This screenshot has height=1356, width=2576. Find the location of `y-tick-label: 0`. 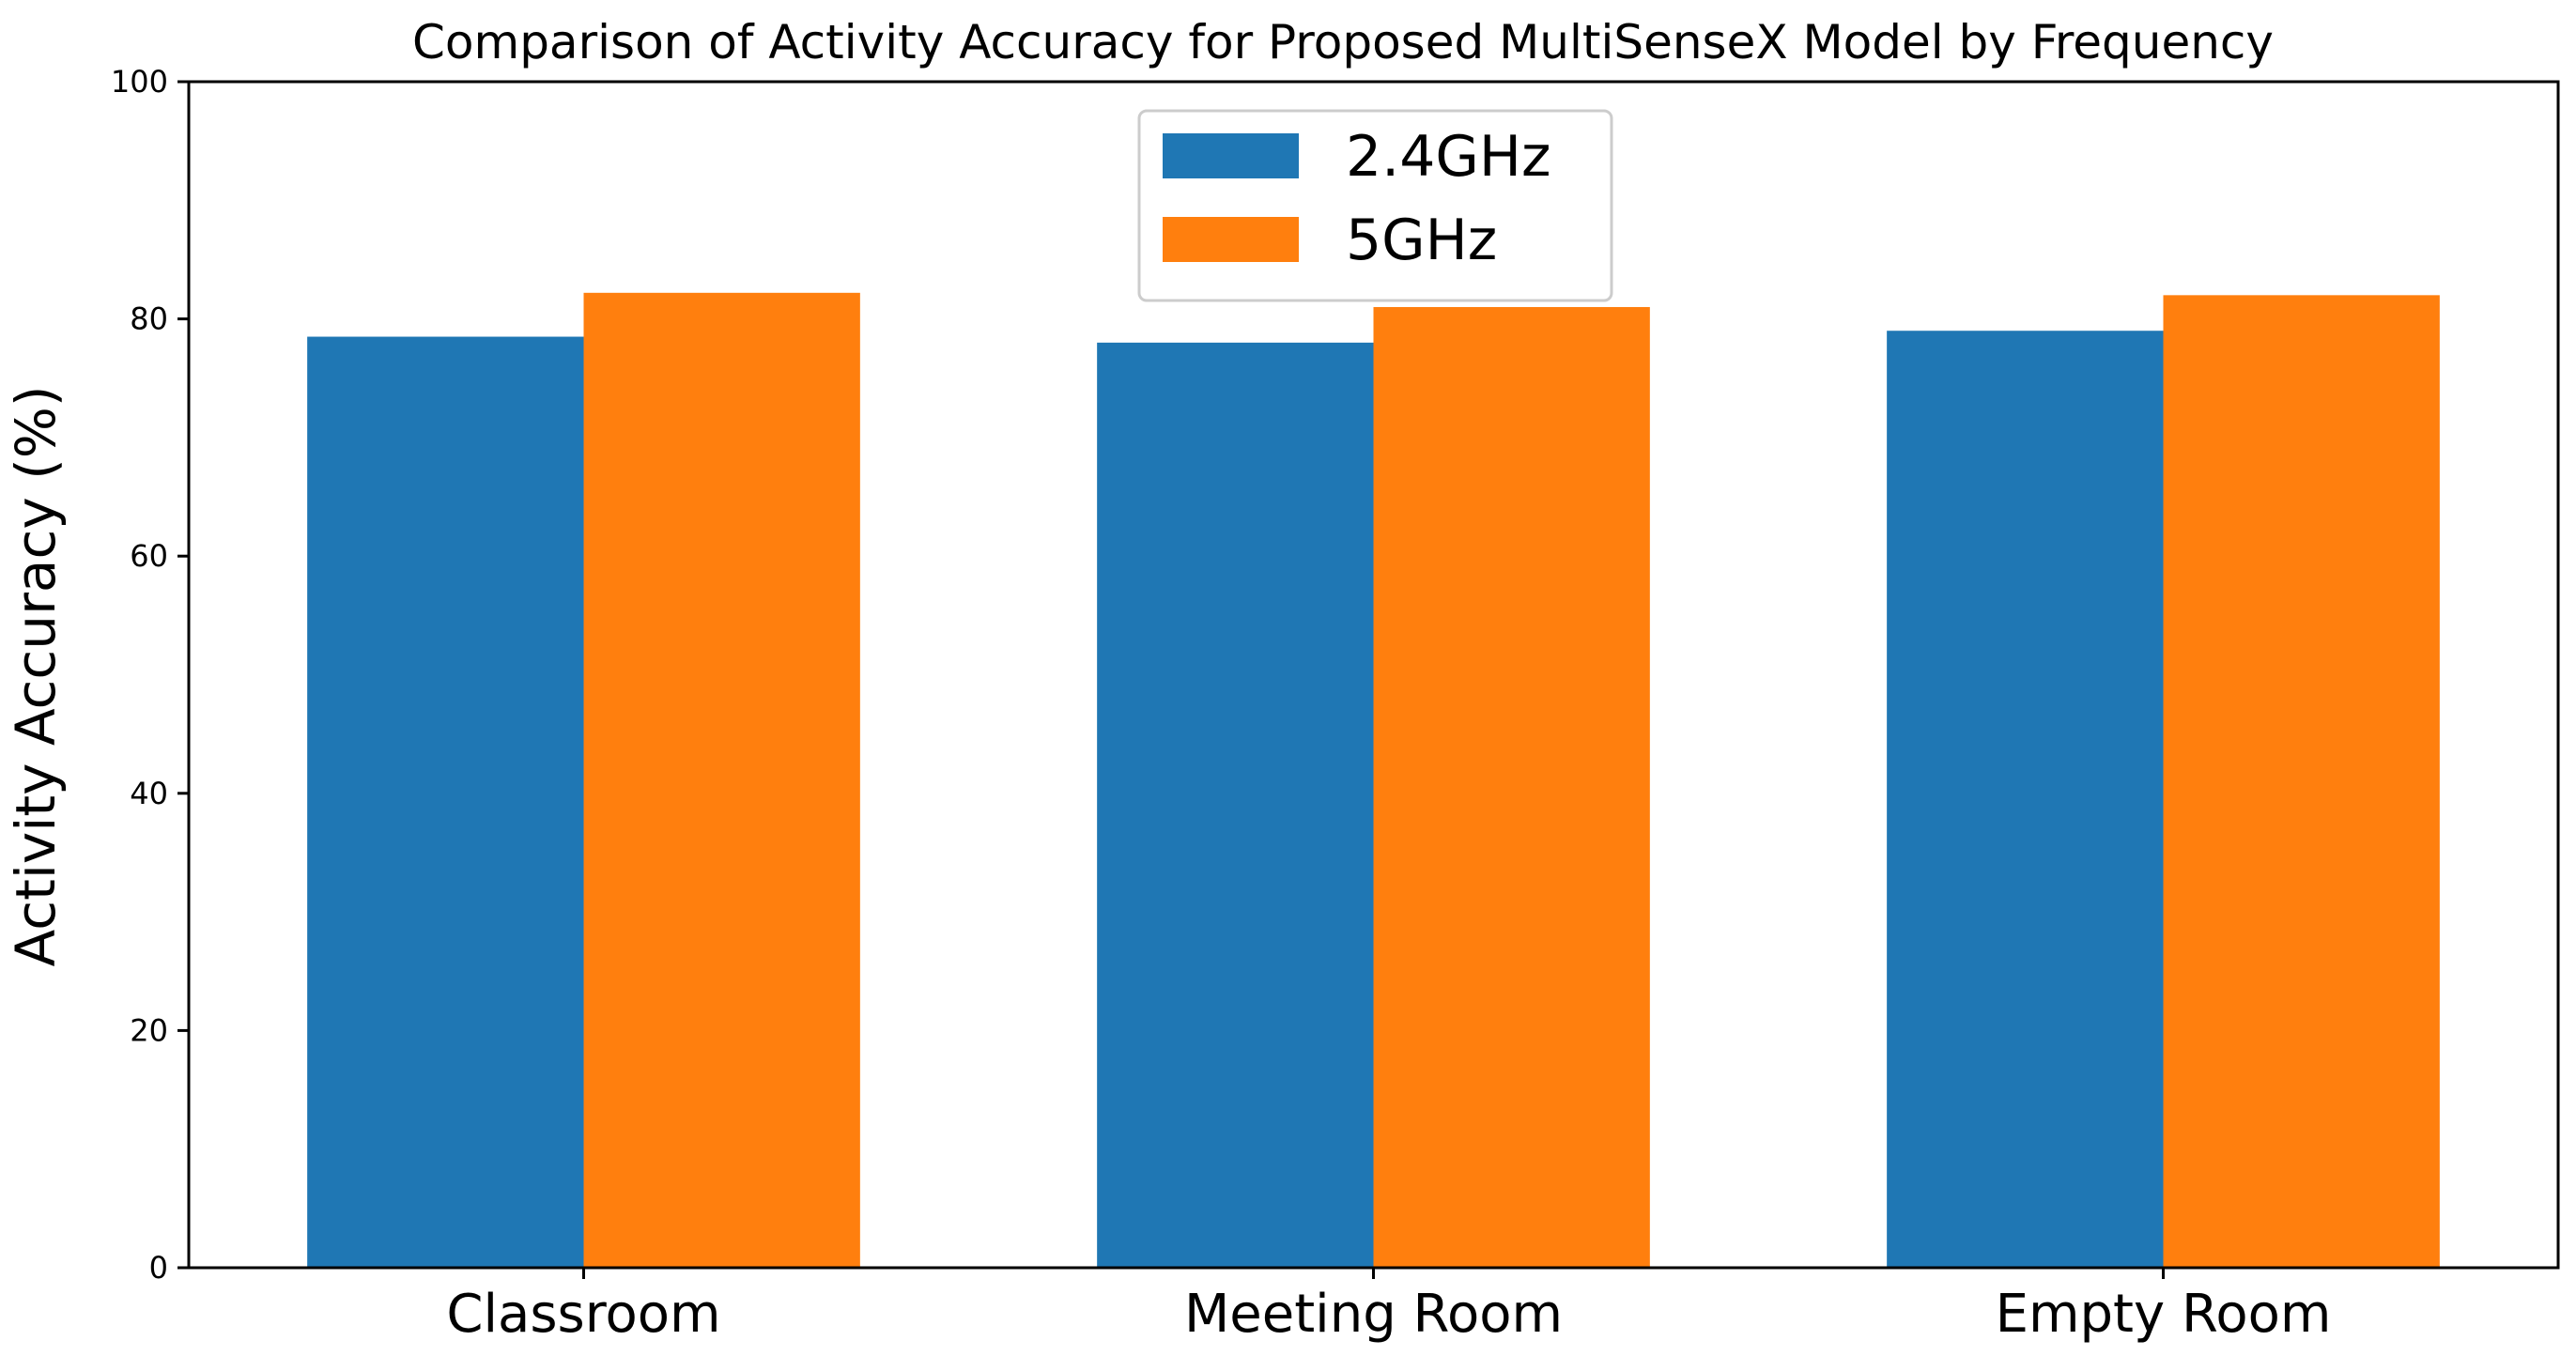

y-tick-label: 0 is located at coordinates (158, 1268).